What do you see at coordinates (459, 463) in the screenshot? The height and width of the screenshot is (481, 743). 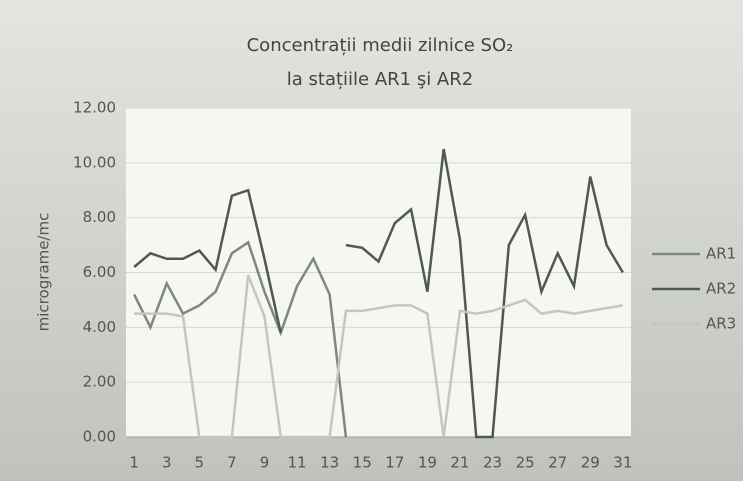 I see `x-tick-label: 21` at bounding box center [459, 463].